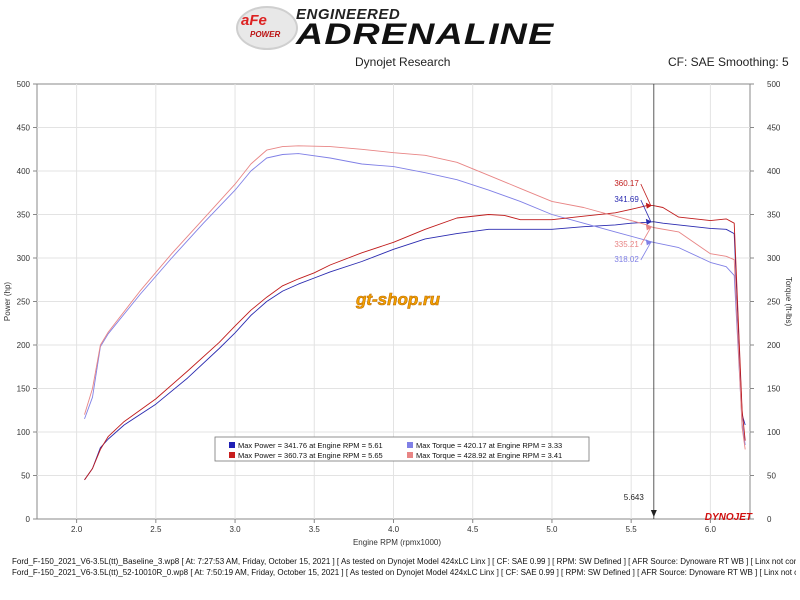 This screenshot has height=600, width=800. What do you see at coordinates (473, 529) in the screenshot?
I see `x-tick-label: 4.5` at bounding box center [473, 529].